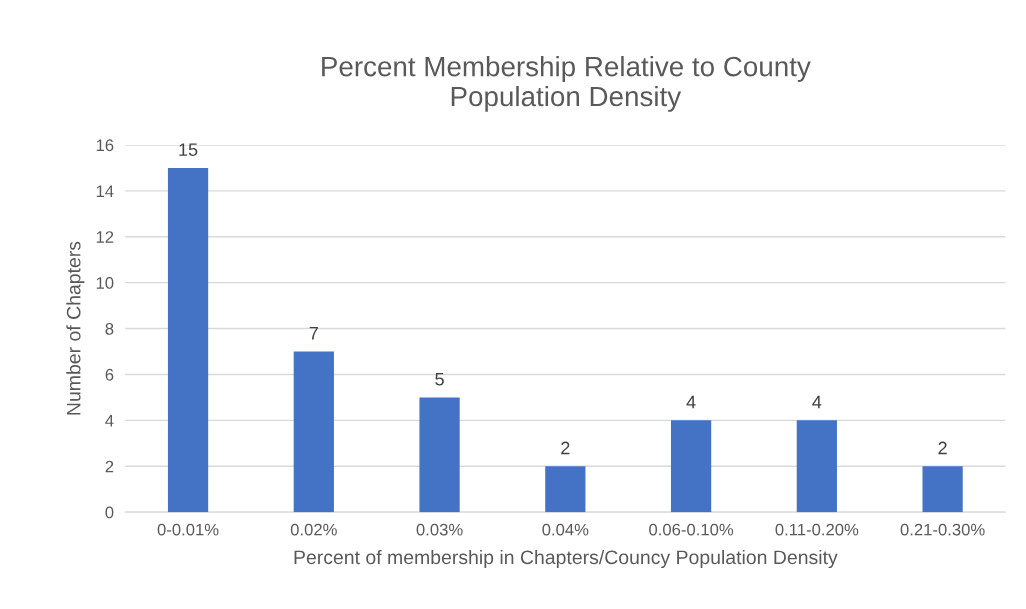  Describe the element at coordinates (817, 529) in the screenshot. I see `x-tick-label: 0.11-0.20%` at that location.